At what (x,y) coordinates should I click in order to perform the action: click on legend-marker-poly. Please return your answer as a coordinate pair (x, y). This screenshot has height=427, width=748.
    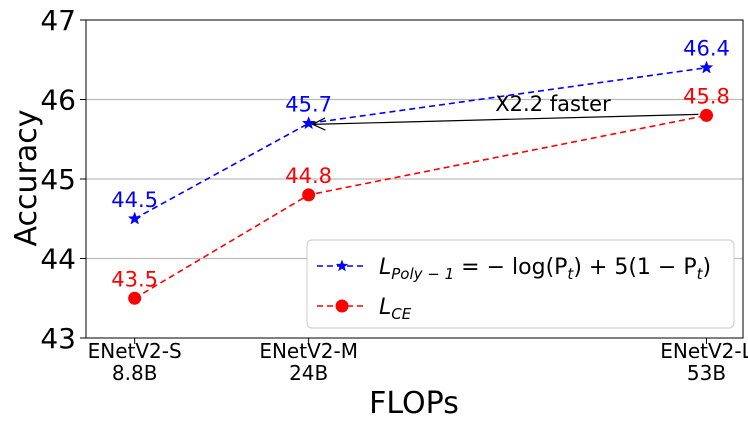
    Looking at the image, I should click on (342, 265).